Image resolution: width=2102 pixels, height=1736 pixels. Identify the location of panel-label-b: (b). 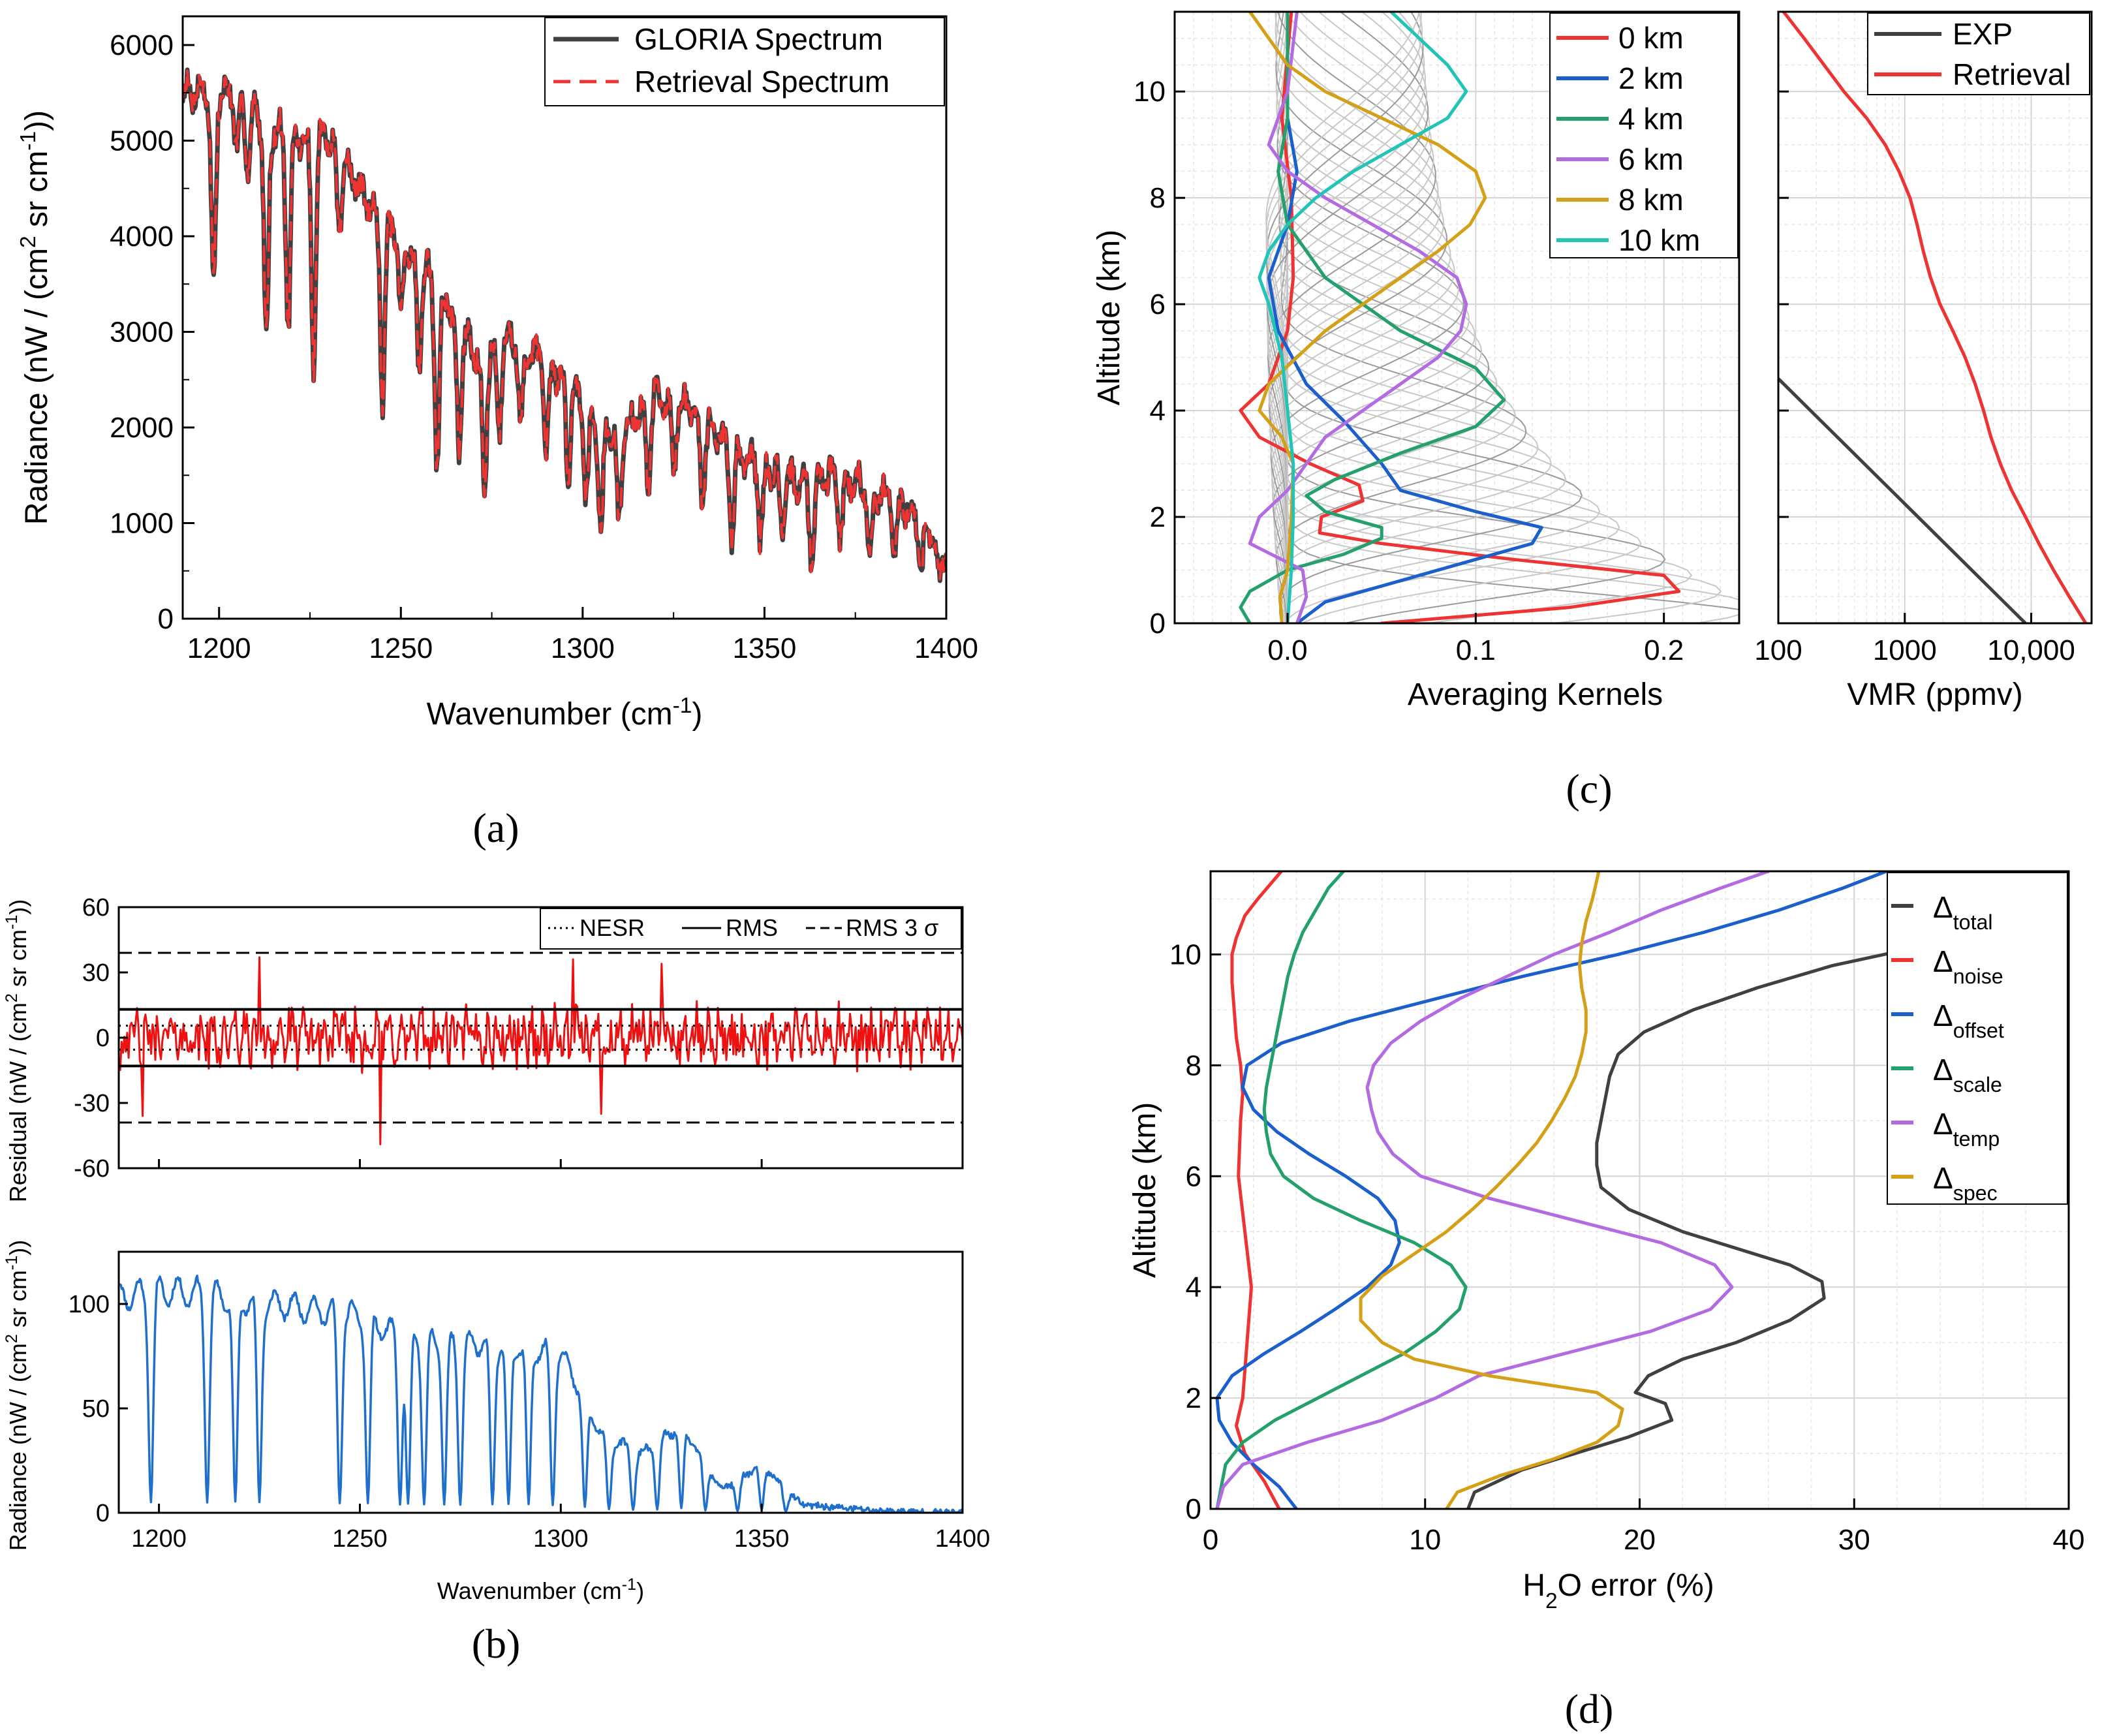
(496, 1643).